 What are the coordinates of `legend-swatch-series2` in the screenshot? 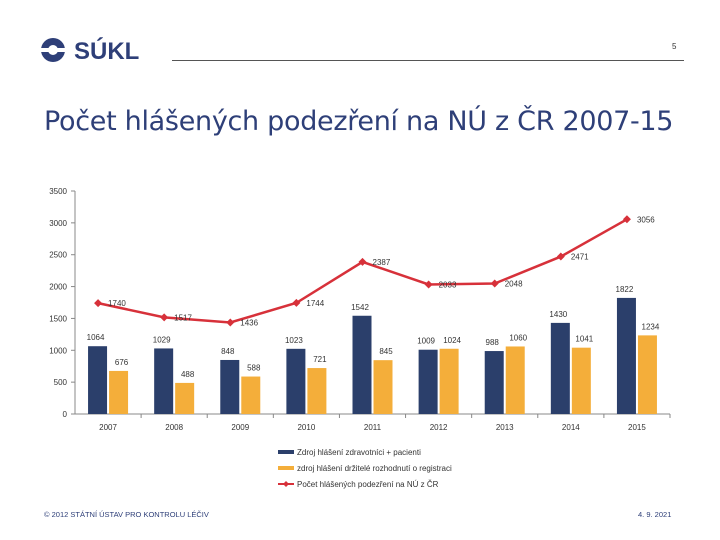 It's located at (286, 468).